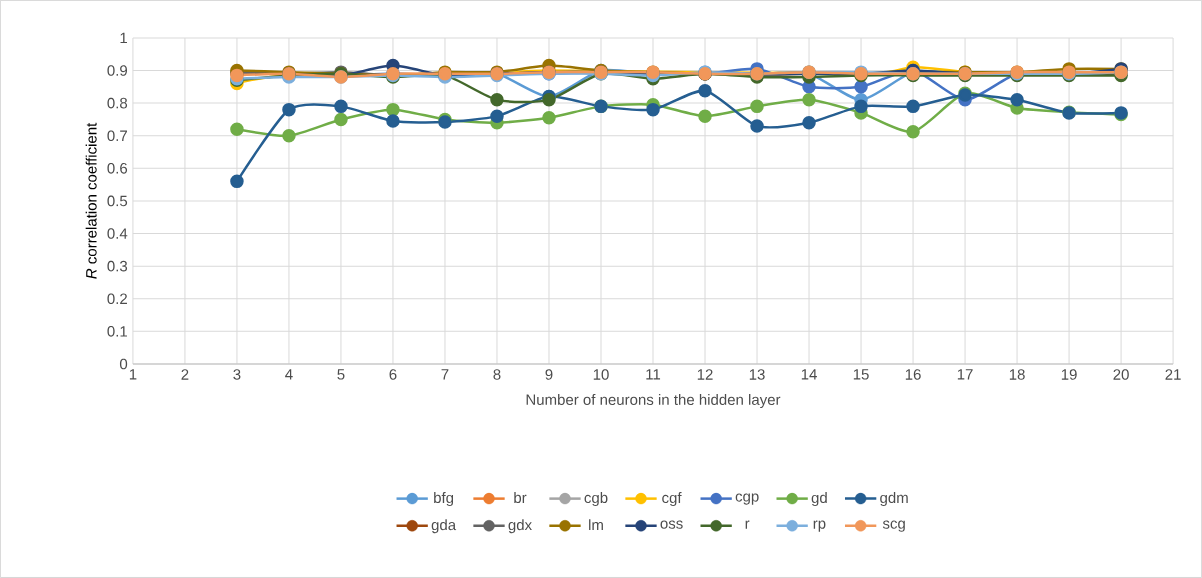 The height and width of the screenshot is (578, 1202). I want to click on y-tick-label: 0.3, so click(117, 266).